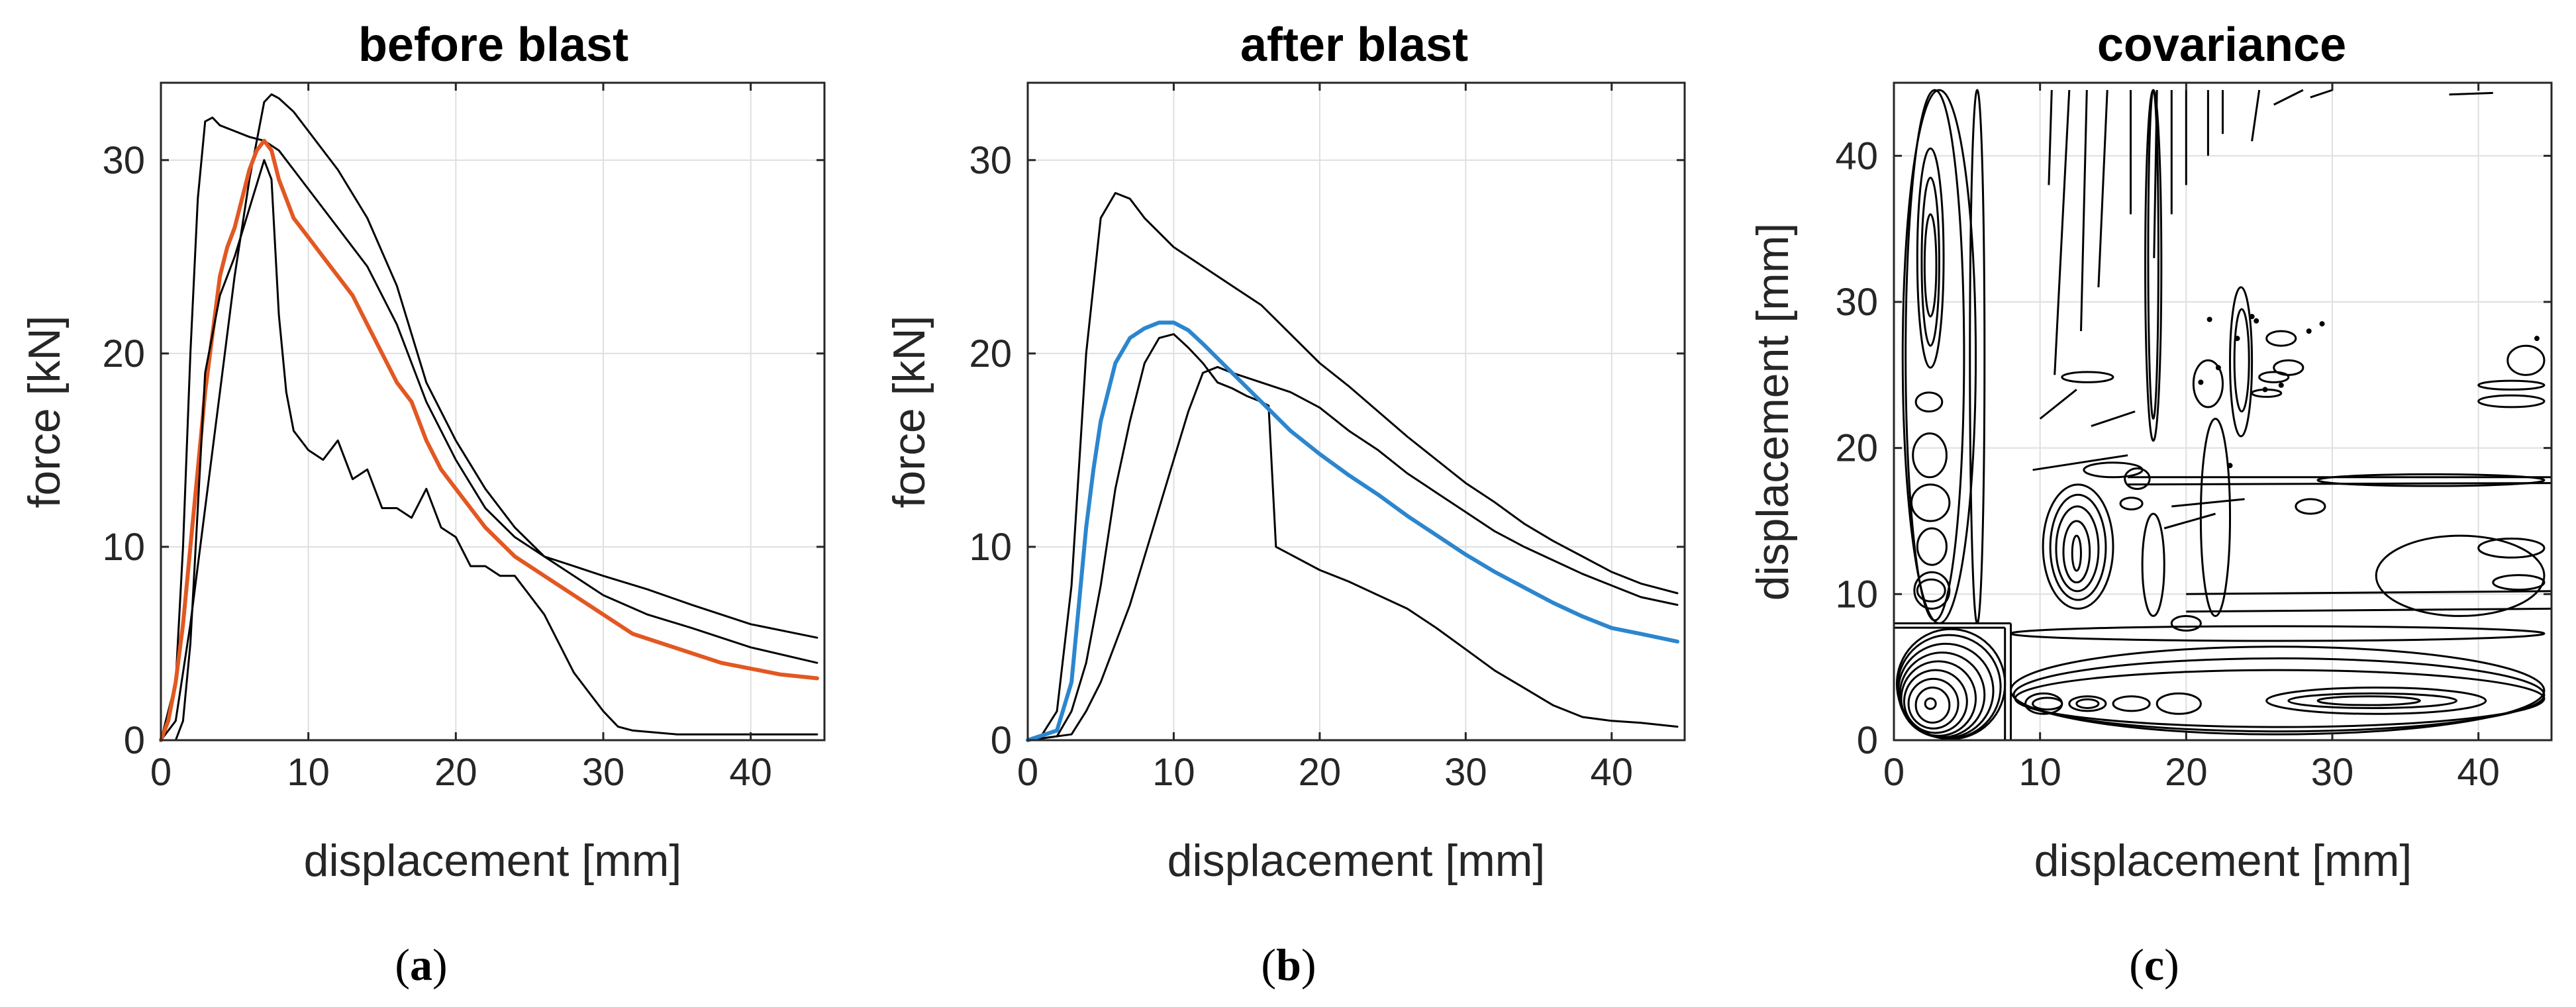 Image resolution: width=2576 pixels, height=1007 pixels. What do you see at coordinates (493, 45) in the screenshot?
I see `chart-title: before blast` at bounding box center [493, 45].